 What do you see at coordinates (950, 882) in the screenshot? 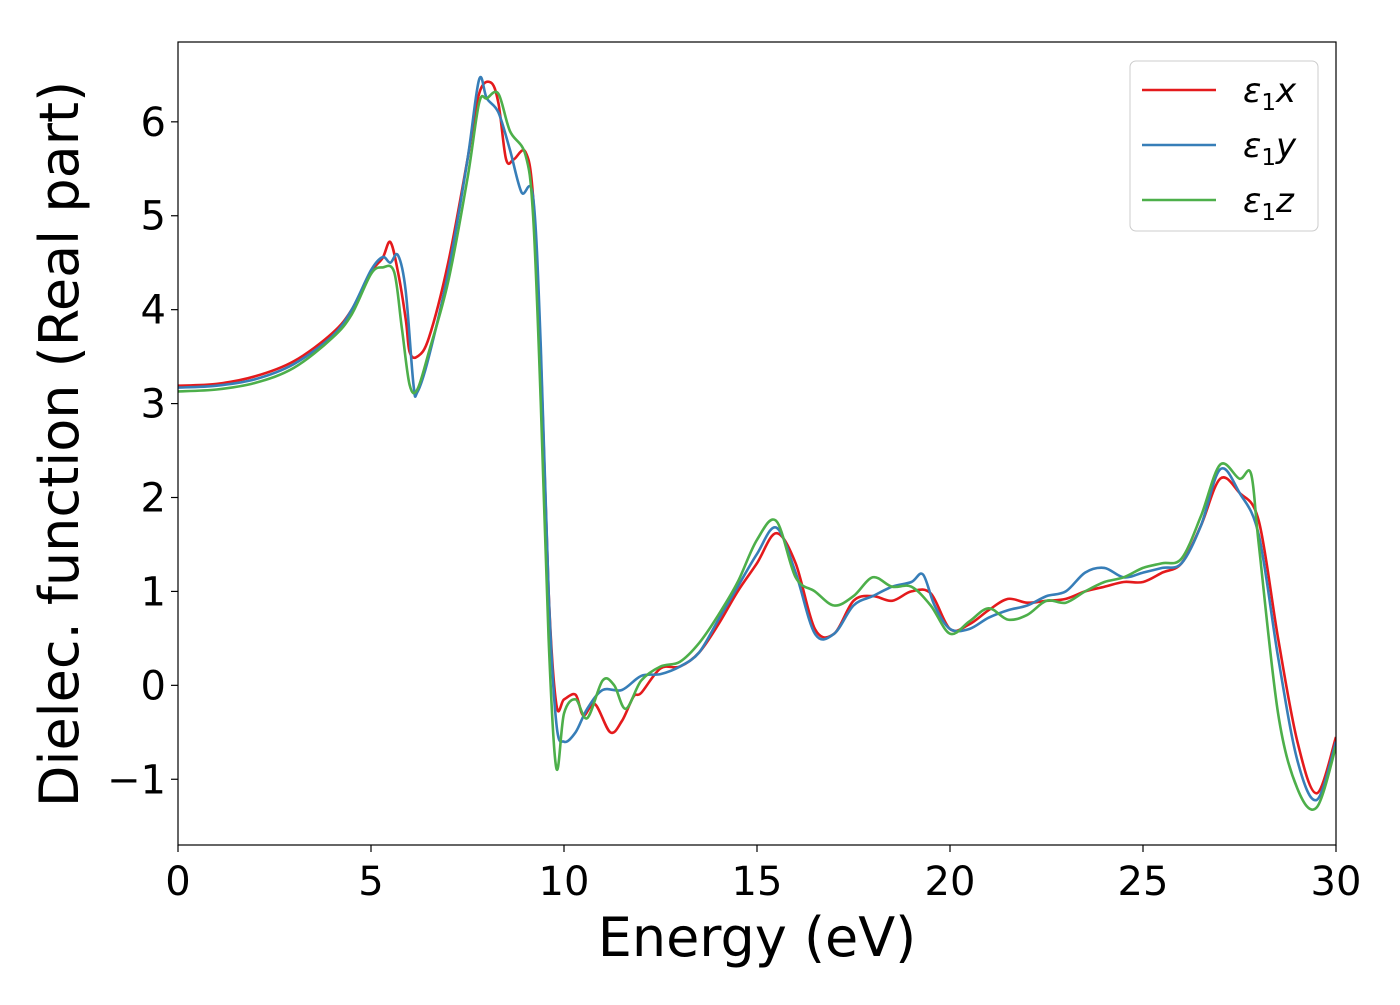
I see `x-tick-label: 20` at bounding box center [950, 882].